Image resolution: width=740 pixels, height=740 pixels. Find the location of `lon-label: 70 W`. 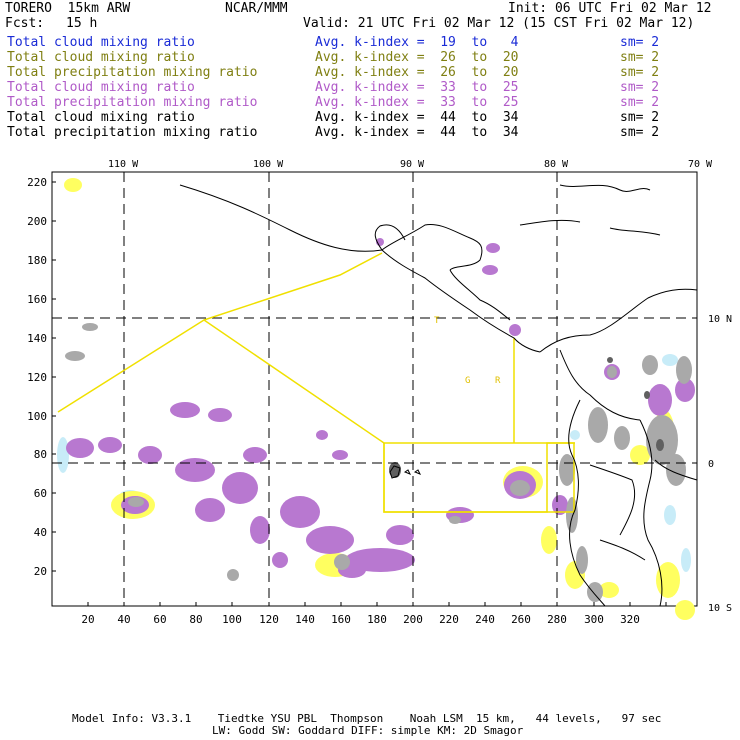

lon-label: 70 W is located at coordinates (700, 164).